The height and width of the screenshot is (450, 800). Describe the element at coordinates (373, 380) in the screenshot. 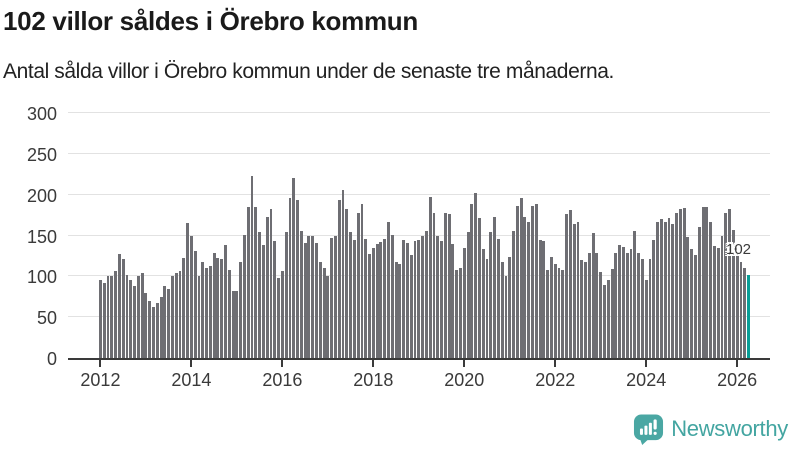

I see `x-label-2018: 2018` at that location.